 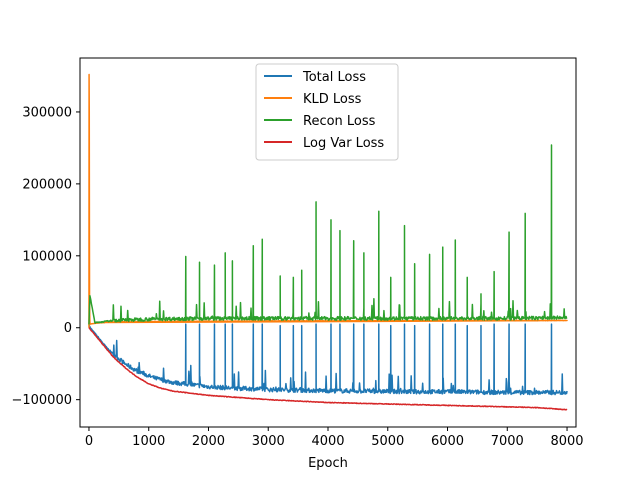 I want to click on series-line-total-loss, so click(x=328, y=359).